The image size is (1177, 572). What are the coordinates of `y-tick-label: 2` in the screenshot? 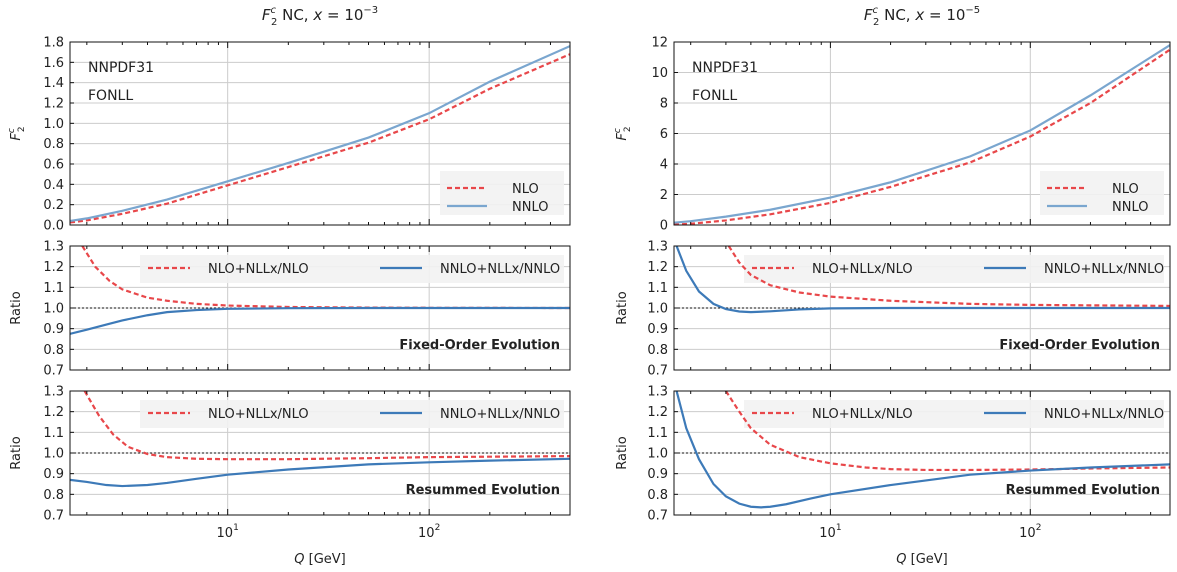 It's located at (664, 195).